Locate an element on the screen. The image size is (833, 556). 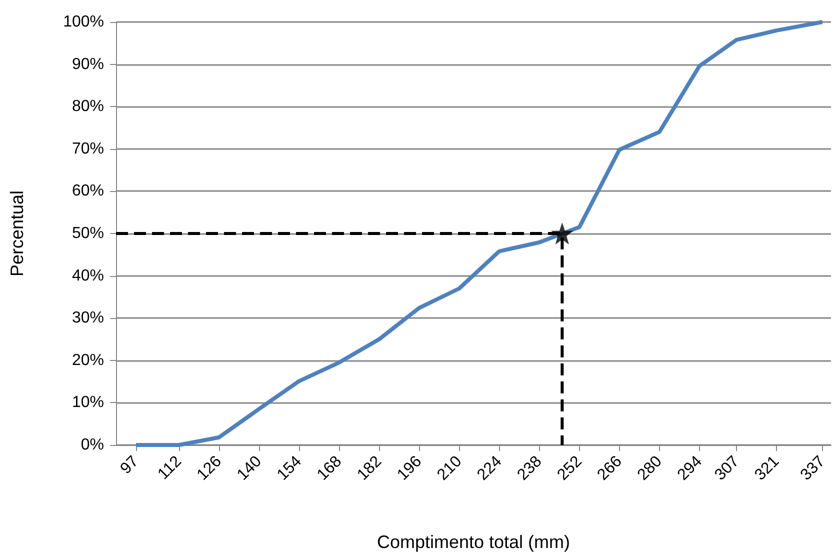
y-tick-label: 60% is located at coordinates (88, 191).